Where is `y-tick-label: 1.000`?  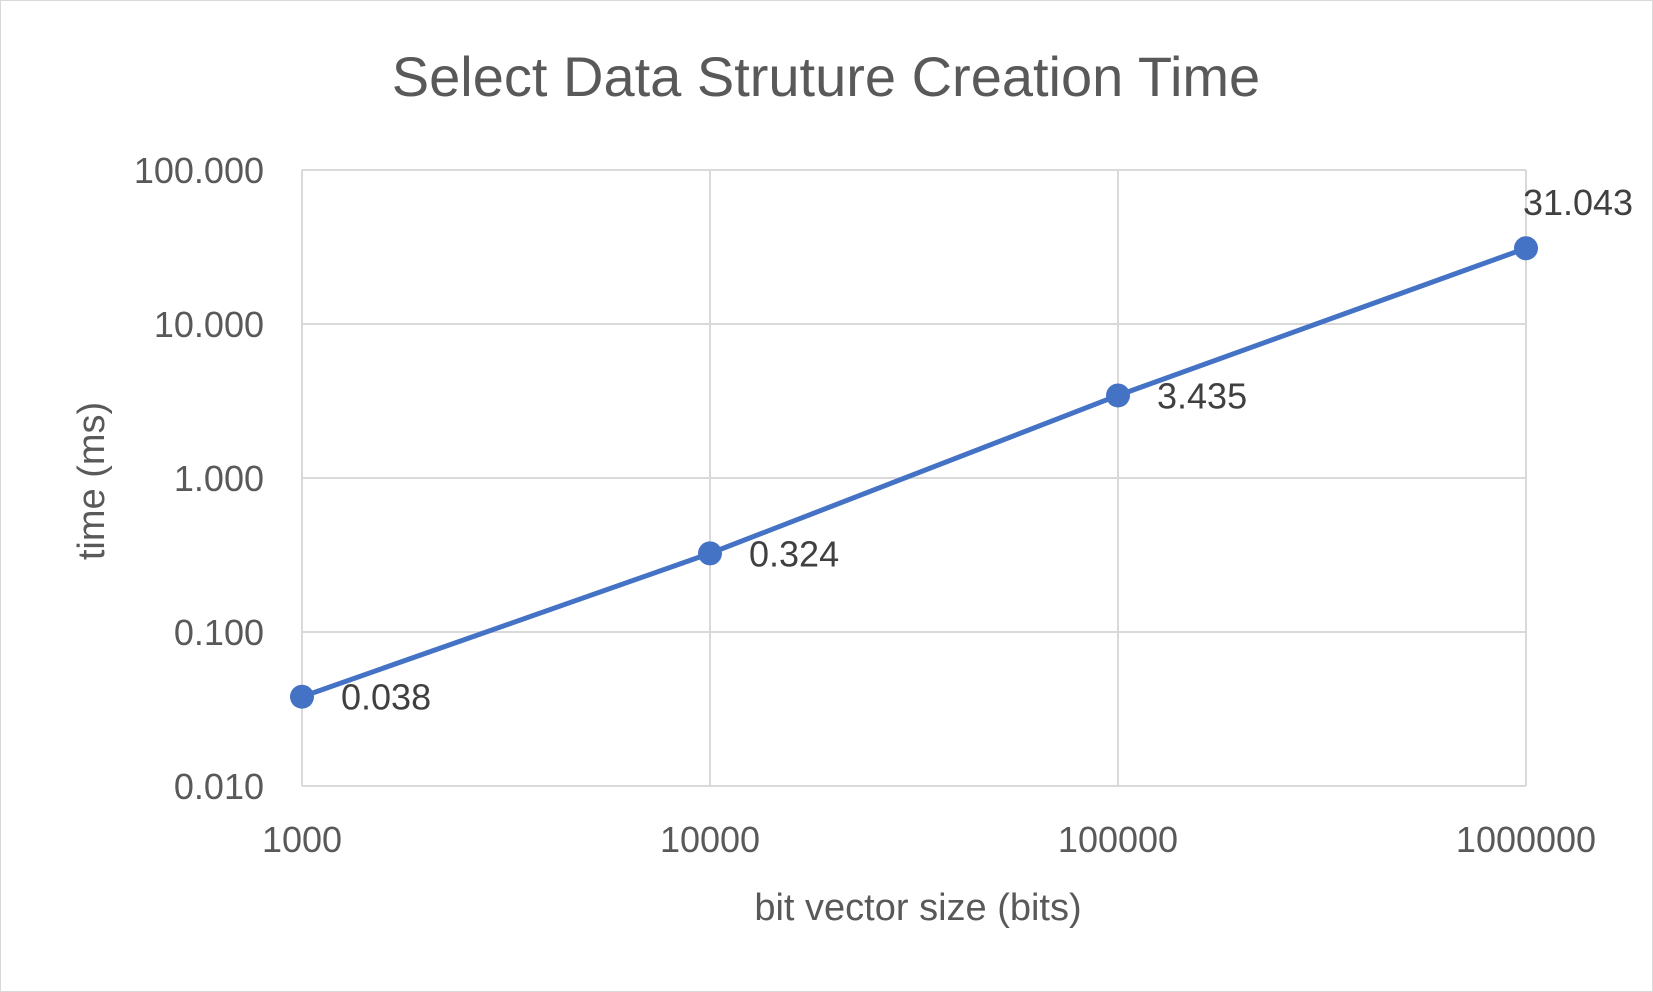
y-tick-label: 1.000 is located at coordinates (219, 478).